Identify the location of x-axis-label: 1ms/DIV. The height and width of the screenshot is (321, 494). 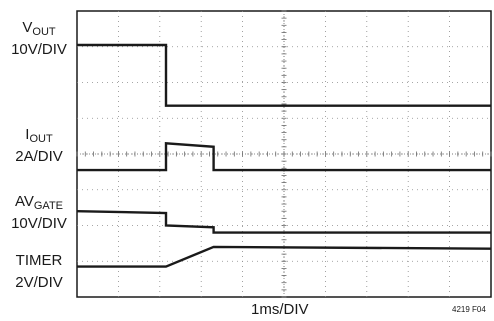
(280, 309).